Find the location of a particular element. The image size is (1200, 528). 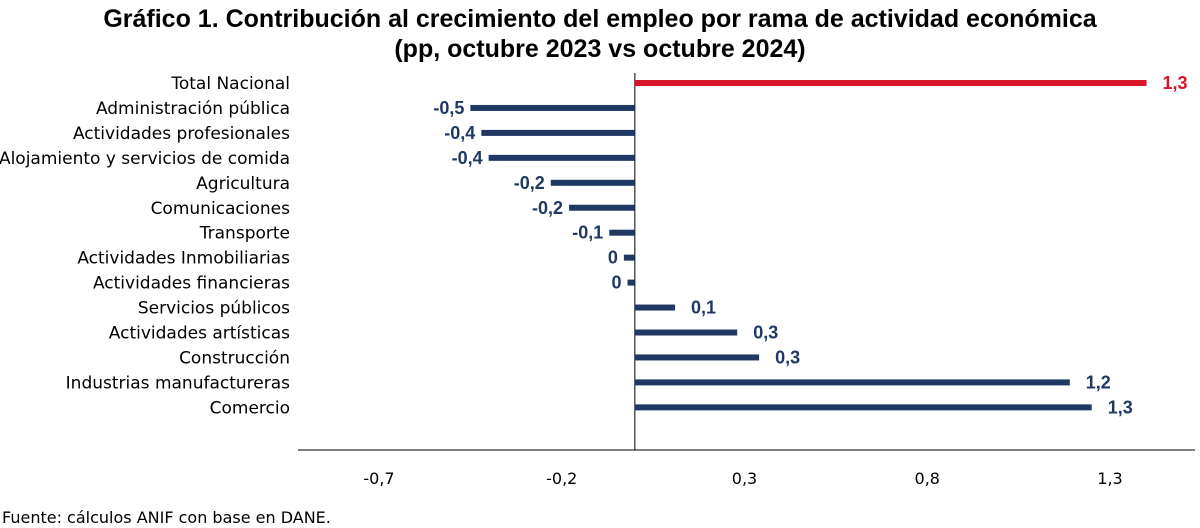

category-label: Transporte is located at coordinates (244, 234).